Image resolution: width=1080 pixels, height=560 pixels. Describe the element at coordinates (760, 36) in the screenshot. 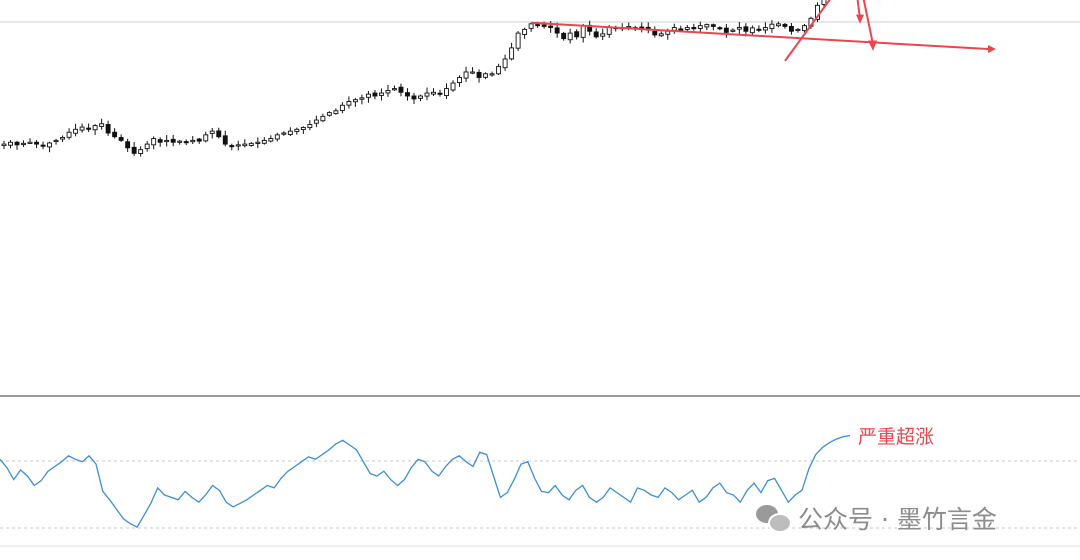

I see `resistance-trendline` at that location.